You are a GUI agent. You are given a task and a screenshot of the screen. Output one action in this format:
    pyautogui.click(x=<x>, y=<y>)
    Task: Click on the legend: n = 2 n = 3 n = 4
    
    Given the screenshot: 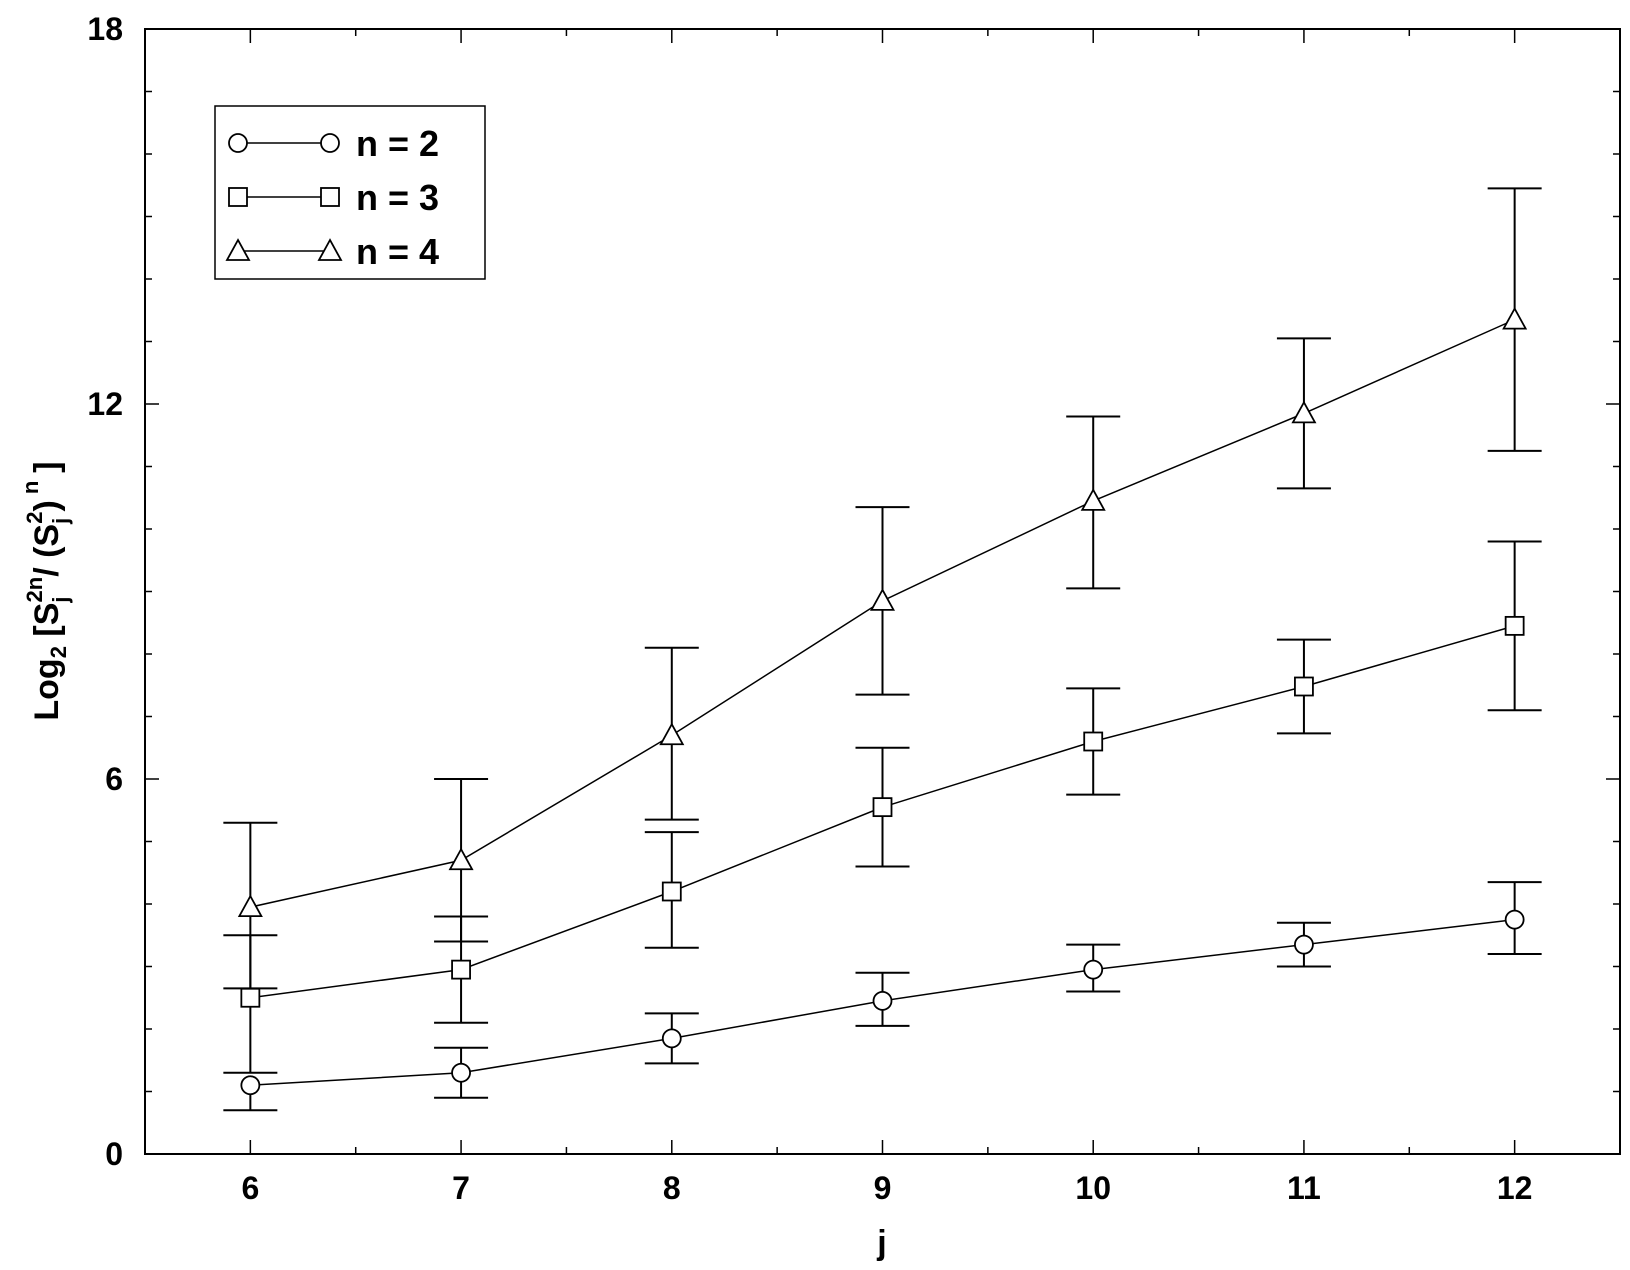 What is the action you would take?
    pyautogui.click(x=350, y=192)
    